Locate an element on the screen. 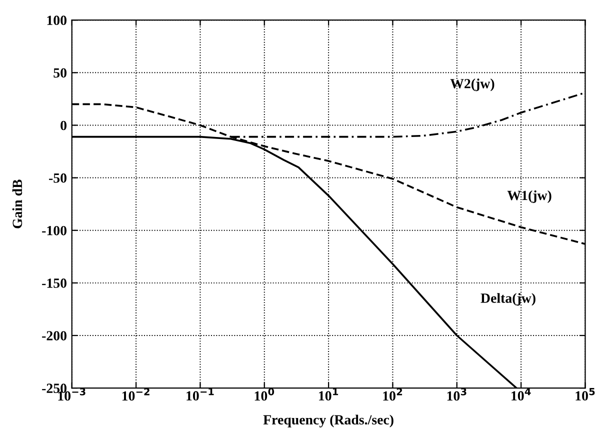 Image resolution: width=599 pixels, height=437 pixels. y-tick-label: 50 is located at coordinates (60, 73).